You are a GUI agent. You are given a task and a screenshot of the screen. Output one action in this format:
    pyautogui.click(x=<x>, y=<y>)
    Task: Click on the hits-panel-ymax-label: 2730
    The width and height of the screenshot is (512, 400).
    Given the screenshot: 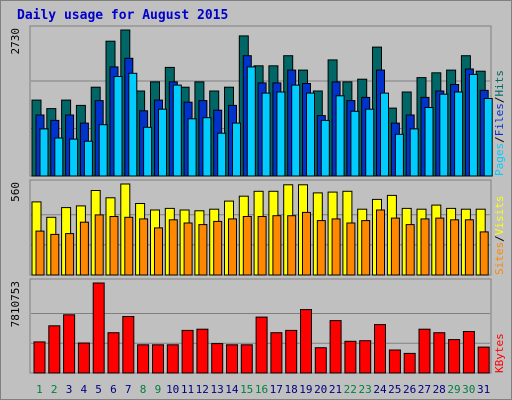 What is the action you would take?
    pyautogui.click(x=15, y=41)
    